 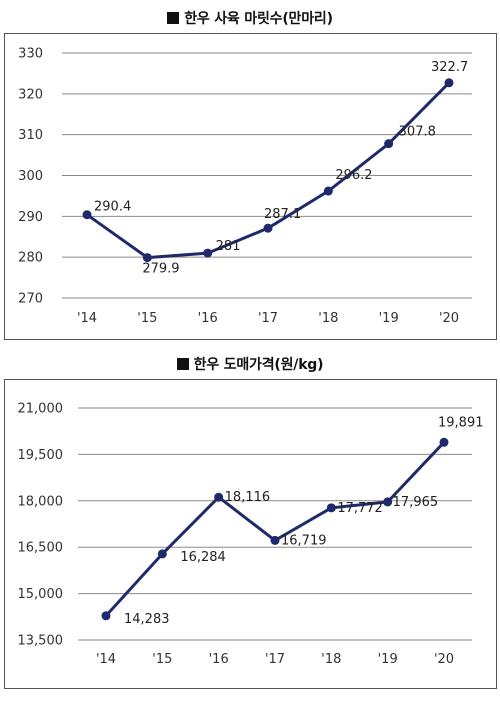 I want to click on chart-1-data-label: 322.7, so click(x=449, y=67).